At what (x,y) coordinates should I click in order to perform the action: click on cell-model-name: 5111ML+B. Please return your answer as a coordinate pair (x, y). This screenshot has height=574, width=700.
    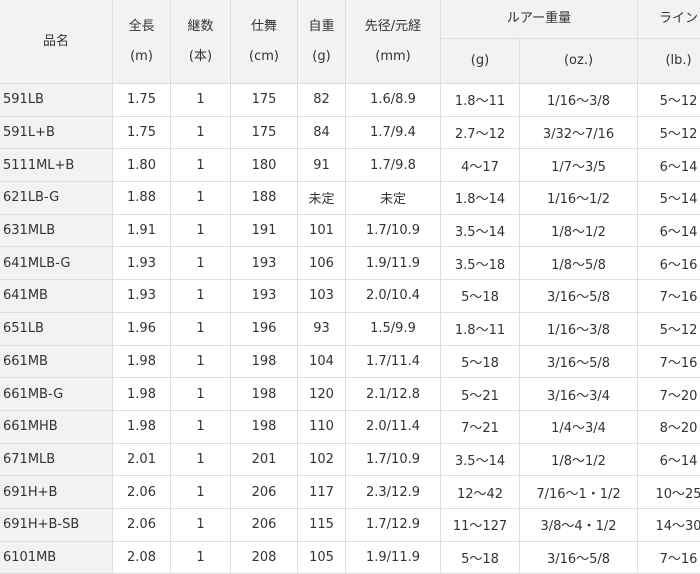
    Looking at the image, I should click on (56, 165).